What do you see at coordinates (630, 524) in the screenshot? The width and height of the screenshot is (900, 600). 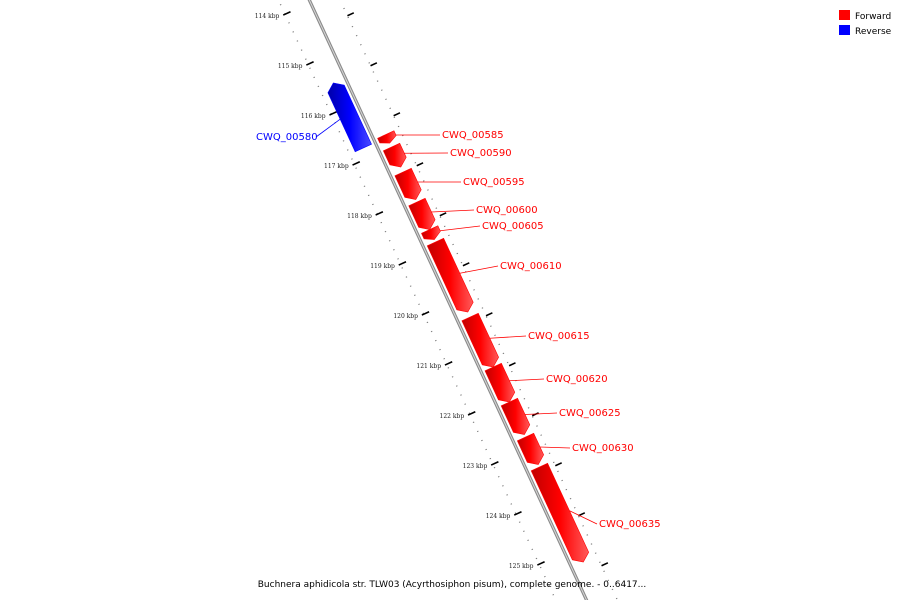 I see `gene-label: CWQ_00635` at bounding box center [630, 524].